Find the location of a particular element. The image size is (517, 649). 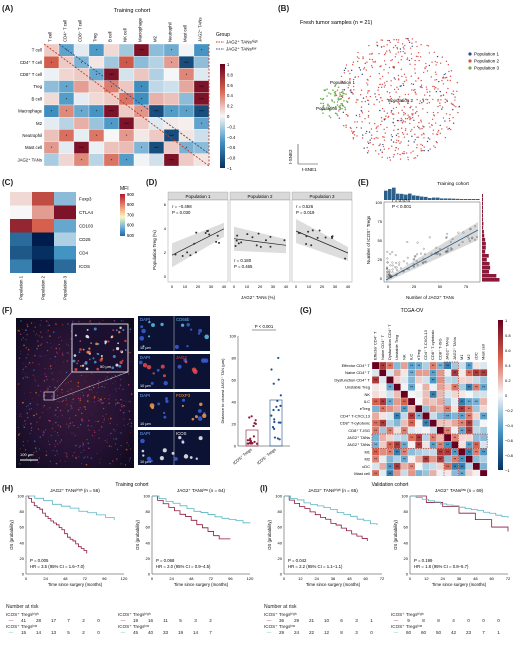

x-tick: 20 is located at coordinates (322, 286).